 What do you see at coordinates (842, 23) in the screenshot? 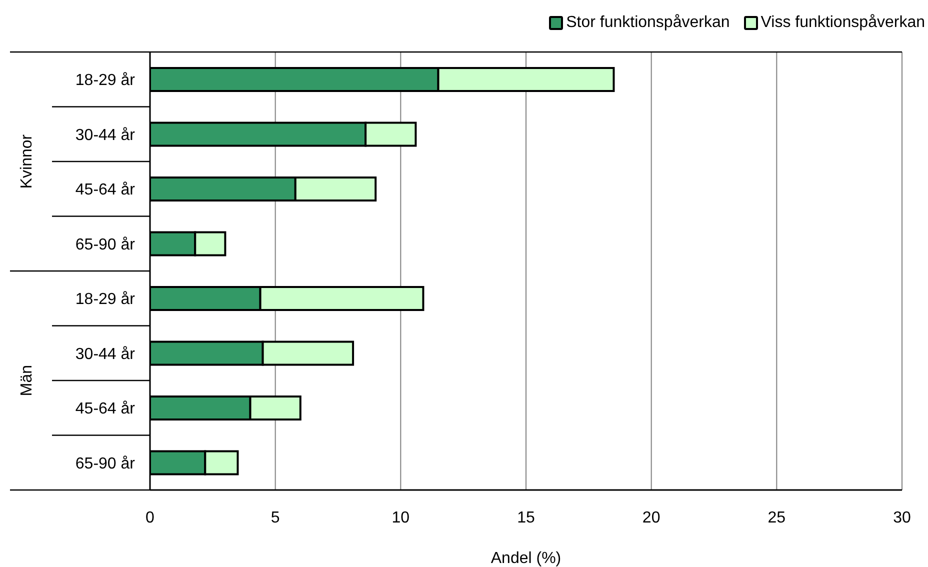
I see `legend-label: Viss funktionspåverkan` at bounding box center [842, 23].